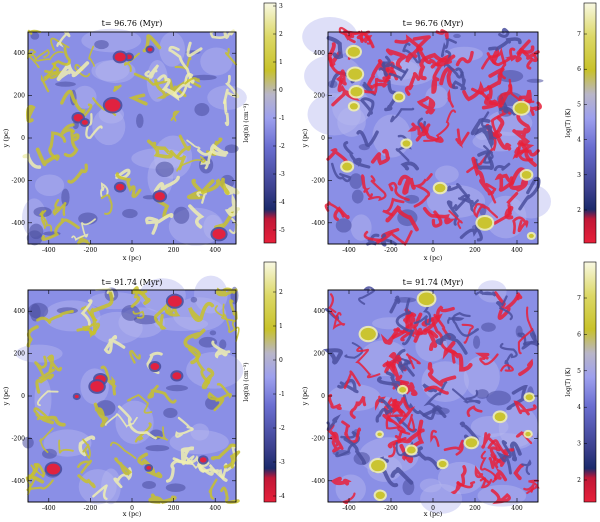 The height and width of the screenshot is (522, 600). Describe the element at coordinates (349, 508) in the screenshot. I see `x-tick-label: -400` at that location.